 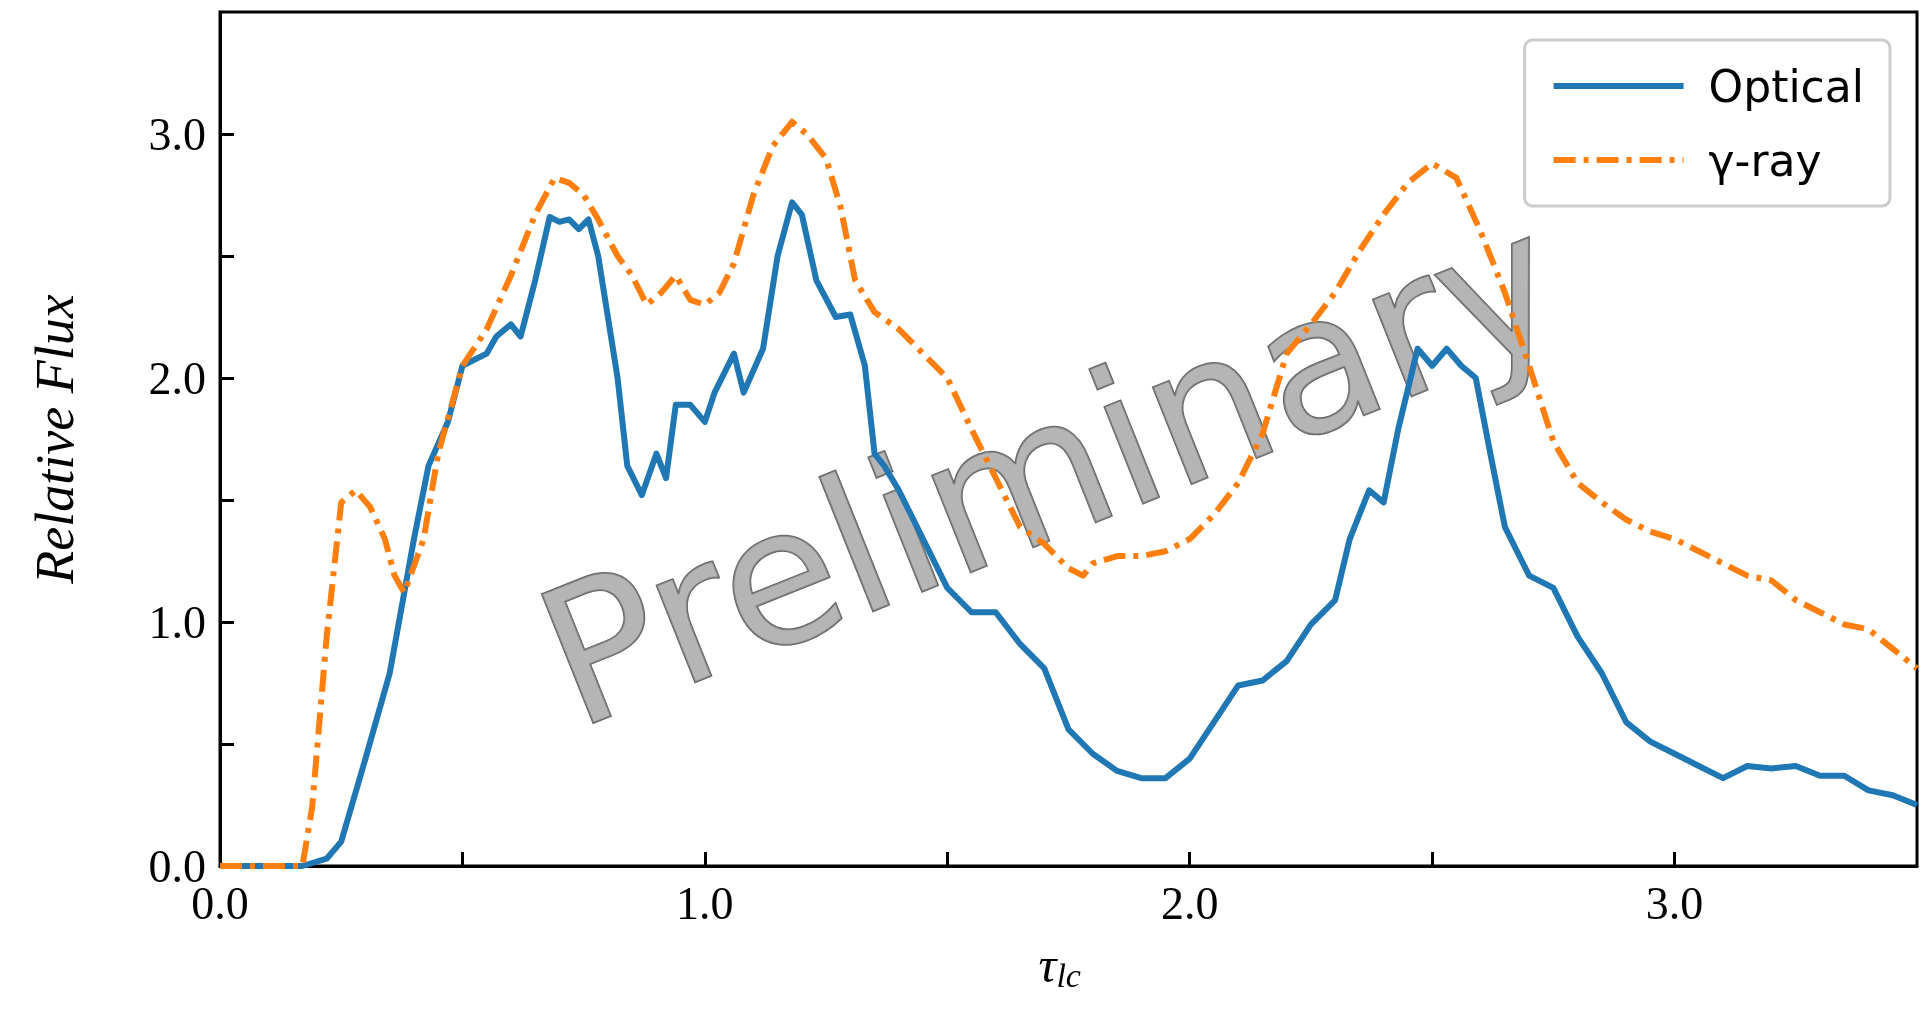 I want to click on legend-label: γ-ray, so click(x=1765, y=160).